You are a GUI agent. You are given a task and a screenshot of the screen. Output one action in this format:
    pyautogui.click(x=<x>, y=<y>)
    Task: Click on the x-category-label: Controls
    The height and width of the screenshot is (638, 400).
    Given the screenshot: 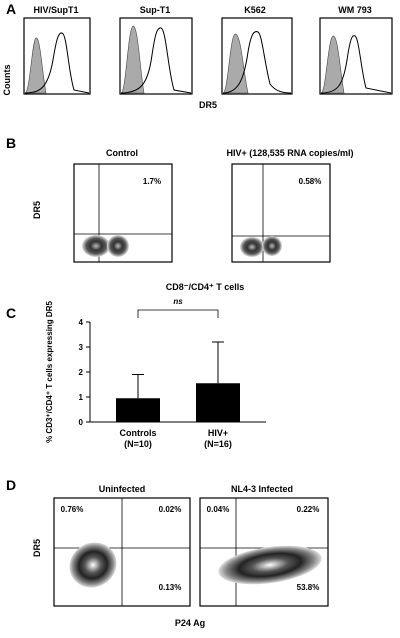 What is the action you would take?
    pyautogui.click(x=138, y=433)
    